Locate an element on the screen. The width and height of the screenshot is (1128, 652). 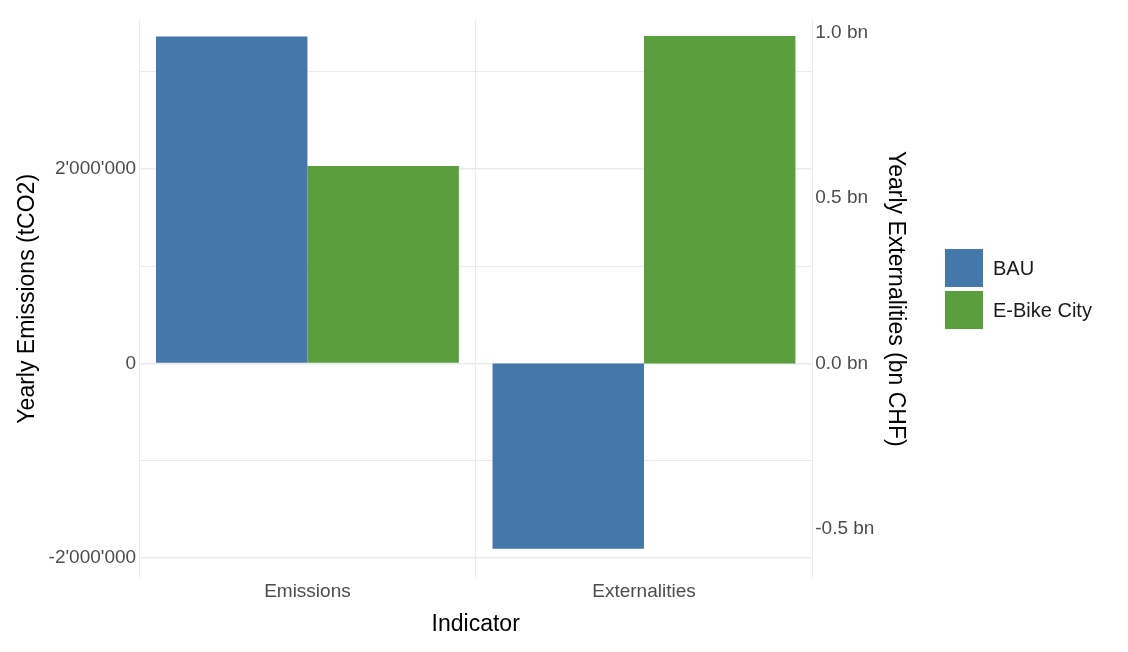
x-tick-label: Emissions is located at coordinates (307, 591).